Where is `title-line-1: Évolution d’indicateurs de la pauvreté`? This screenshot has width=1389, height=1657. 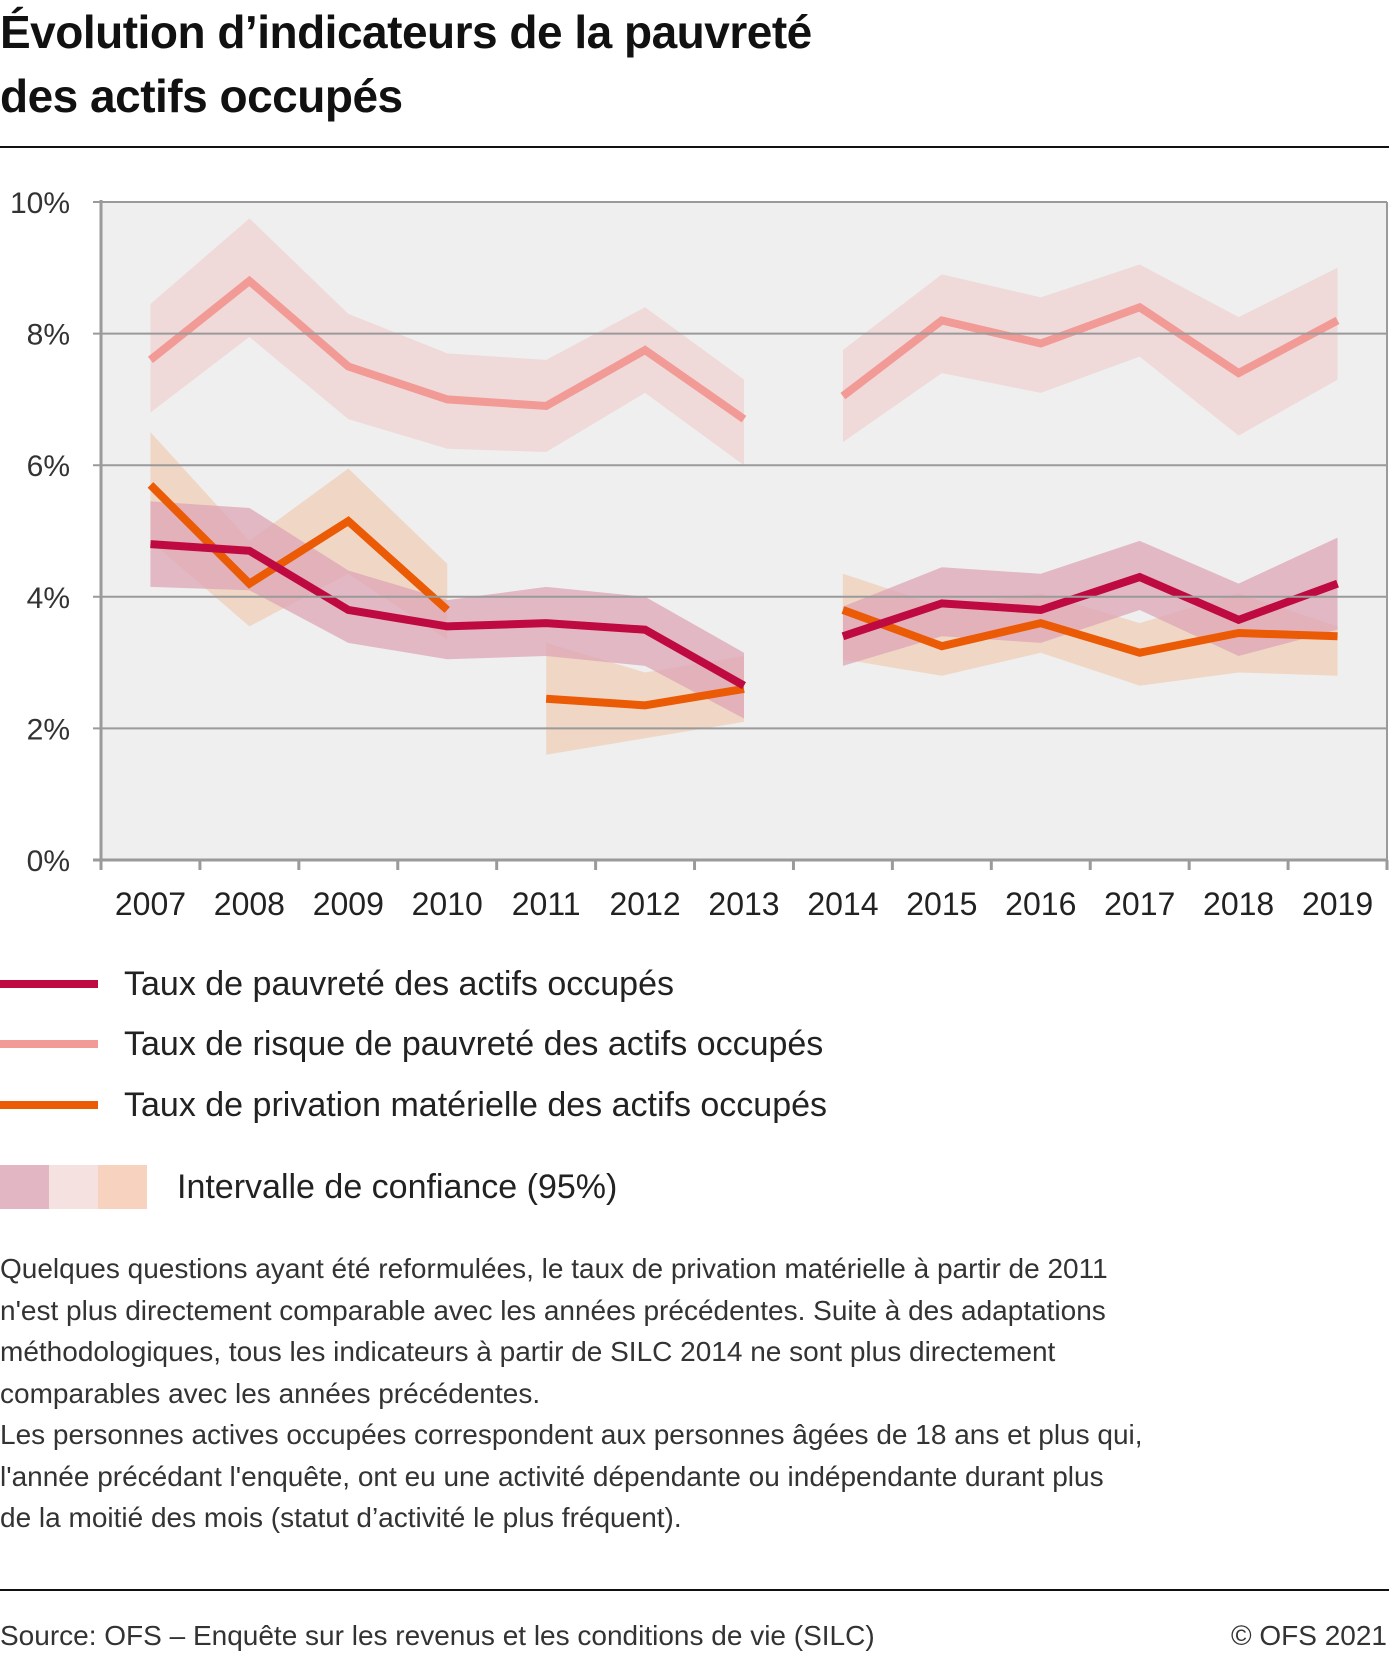 title-line-1: Évolution d’indicateurs de la pauvreté is located at coordinates (406, 32).